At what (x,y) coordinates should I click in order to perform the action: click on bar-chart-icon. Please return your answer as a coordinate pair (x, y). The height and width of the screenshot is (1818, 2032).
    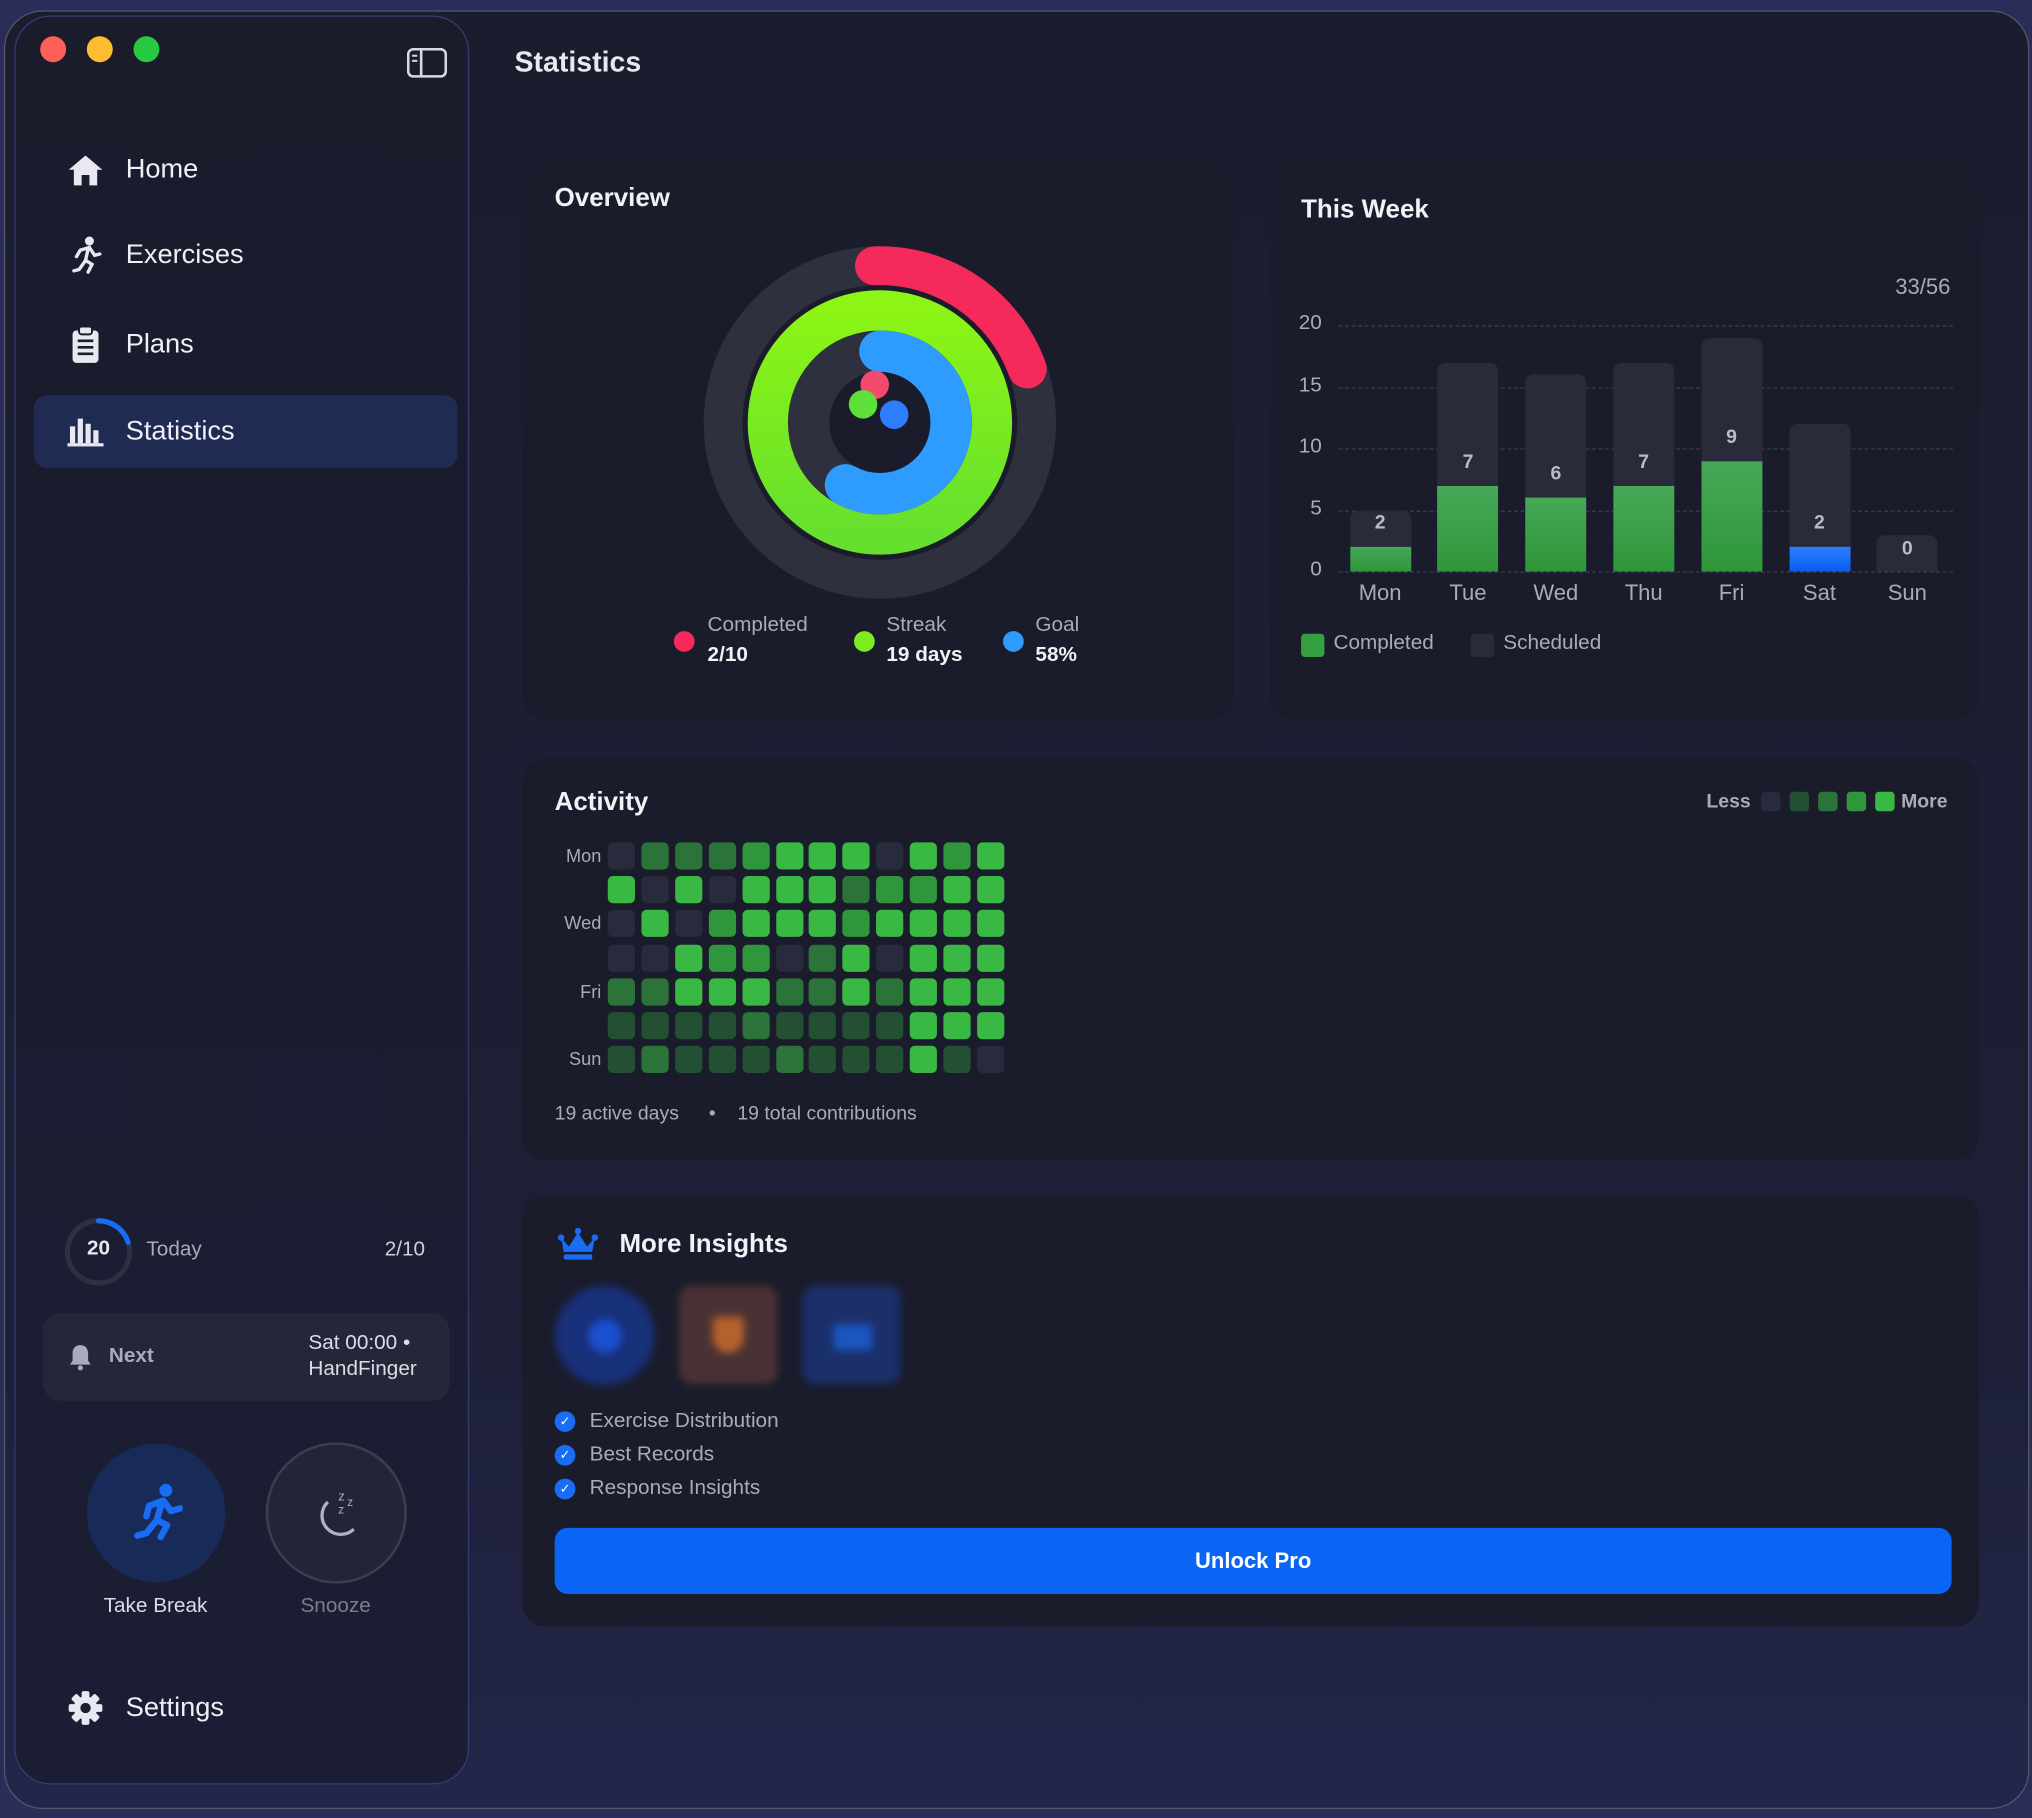
    Looking at the image, I should click on (851, 1335).